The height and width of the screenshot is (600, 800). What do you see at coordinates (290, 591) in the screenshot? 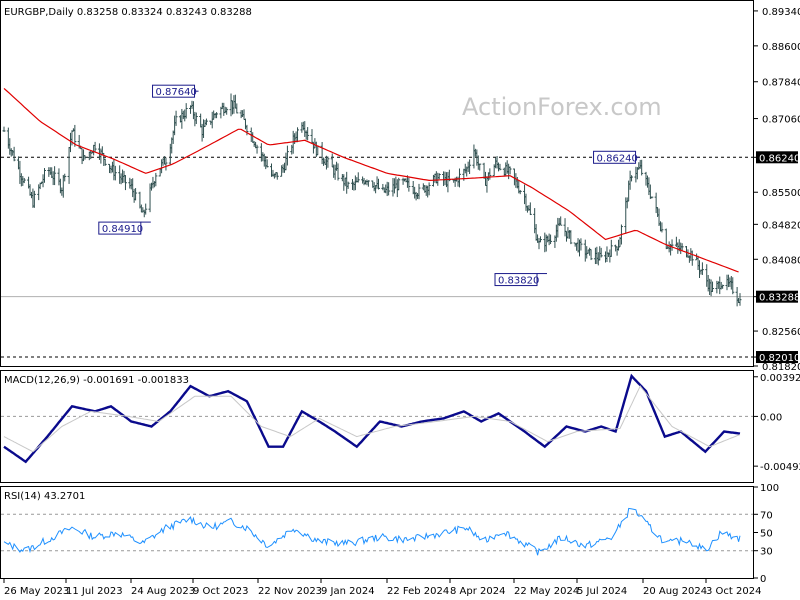
I see `x-tick-label: 22 Nov 2023` at bounding box center [290, 591].